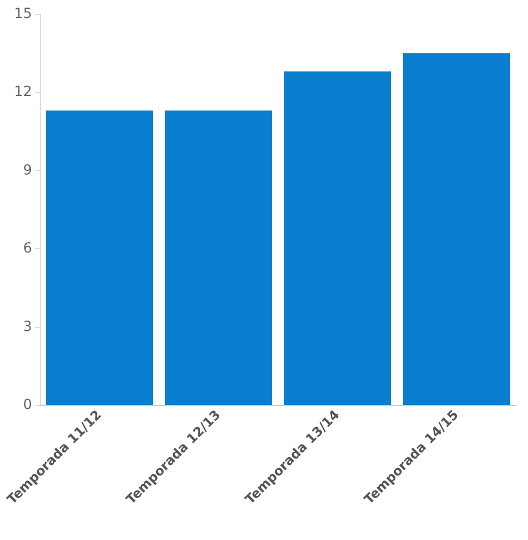 This screenshot has width=528, height=540. What do you see at coordinates (23, 92) in the screenshot?
I see `y-tick-label: 12` at bounding box center [23, 92].